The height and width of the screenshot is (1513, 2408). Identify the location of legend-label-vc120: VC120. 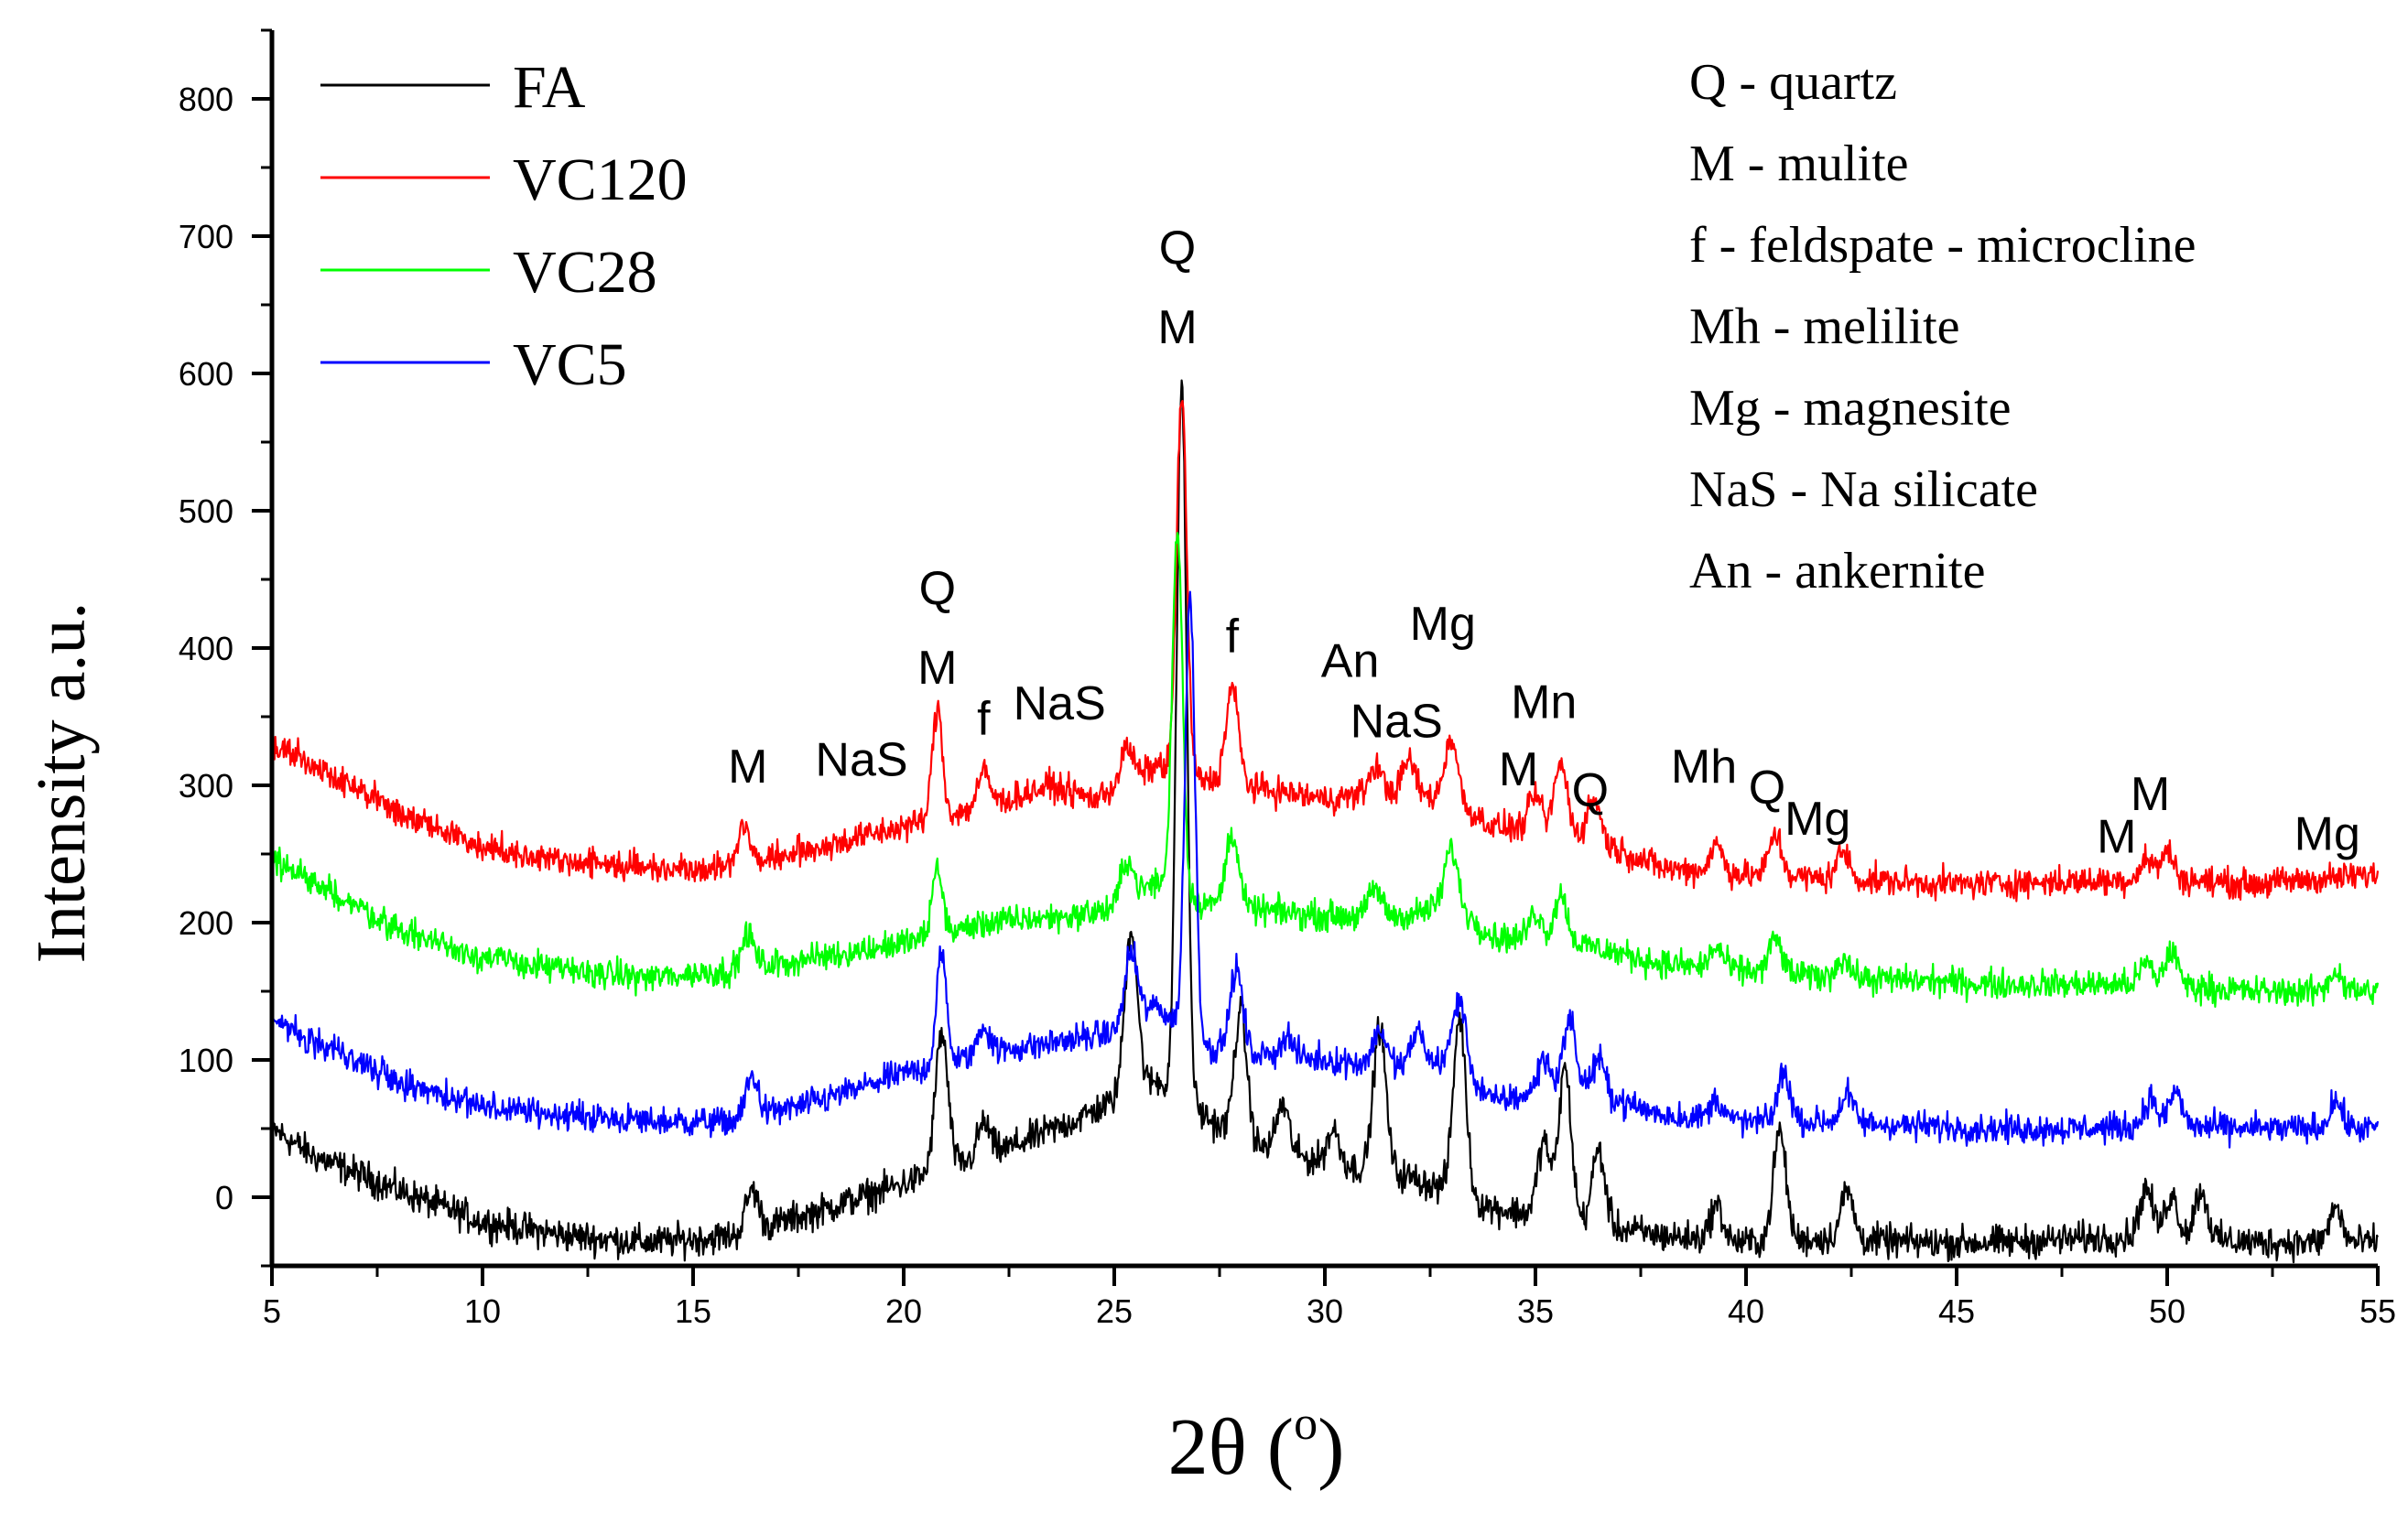
(600, 180).